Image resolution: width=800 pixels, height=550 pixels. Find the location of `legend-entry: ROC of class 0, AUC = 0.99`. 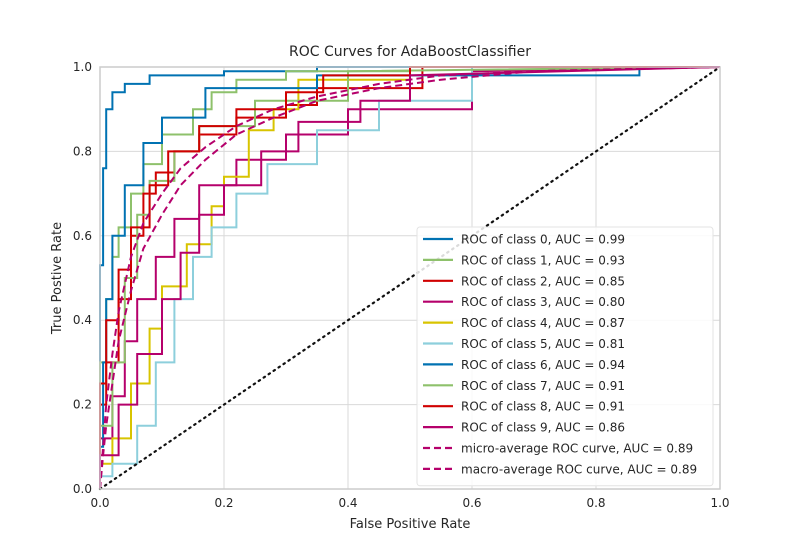

legend-entry: ROC of class 0, AUC = 0.99 is located at coordinates (543, 240).